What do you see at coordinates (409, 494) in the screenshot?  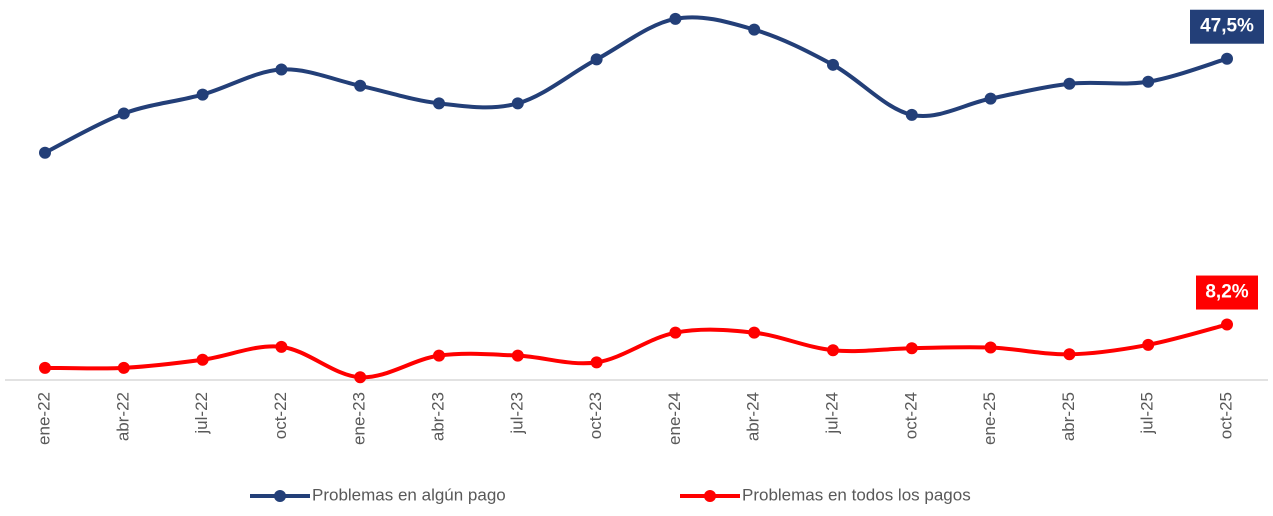 I see `legend-label: Problemas en algún pago` at bounding box center [409, 494].